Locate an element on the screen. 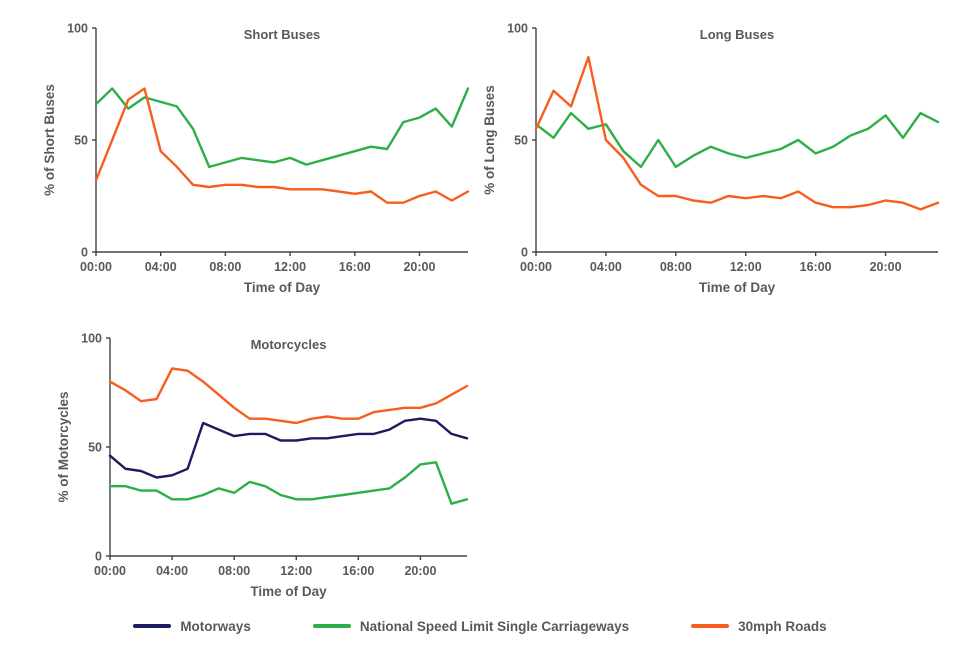  legend-item-30mph-roads: 30mph Roads is located at coordinates (759, 626).